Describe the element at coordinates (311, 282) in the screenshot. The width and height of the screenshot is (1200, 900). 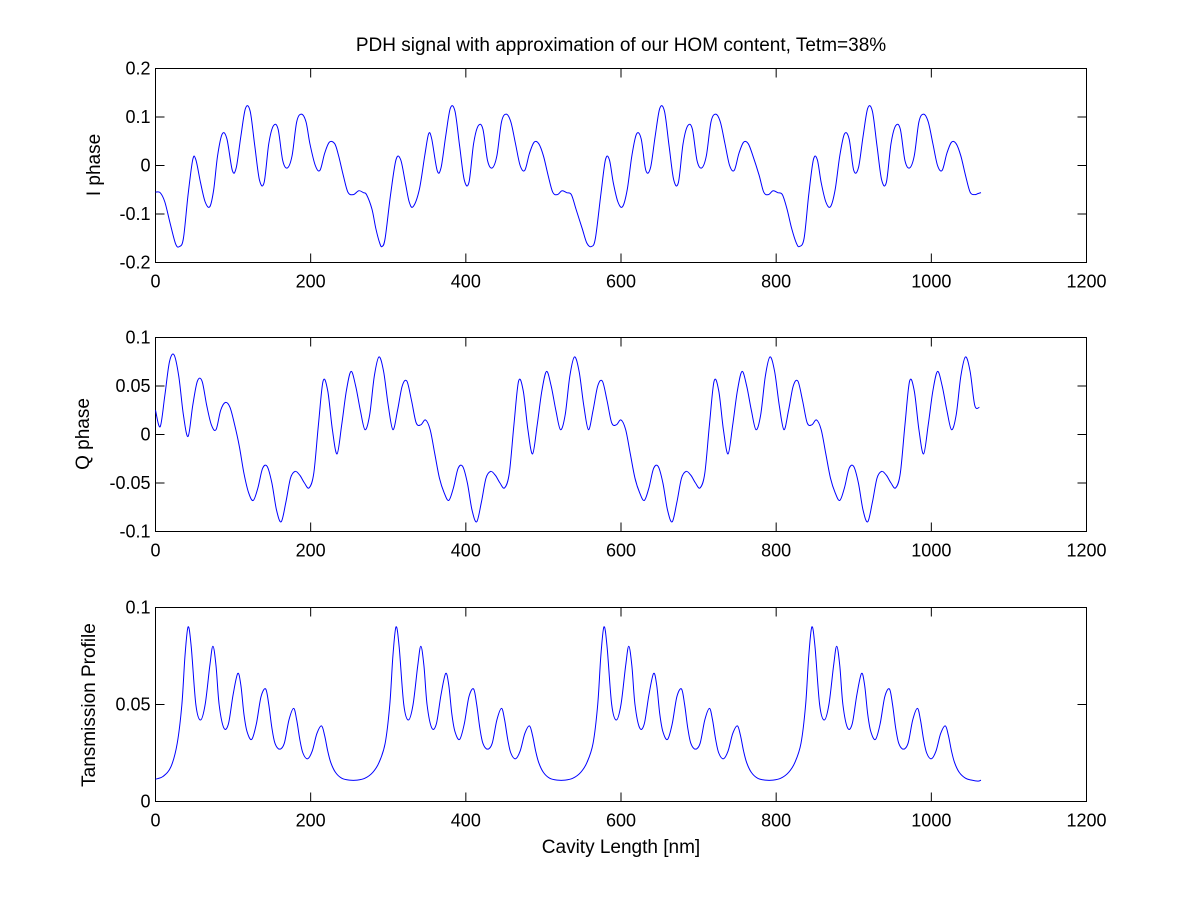
I see `i-phase-xtick-label: 200` at that location.